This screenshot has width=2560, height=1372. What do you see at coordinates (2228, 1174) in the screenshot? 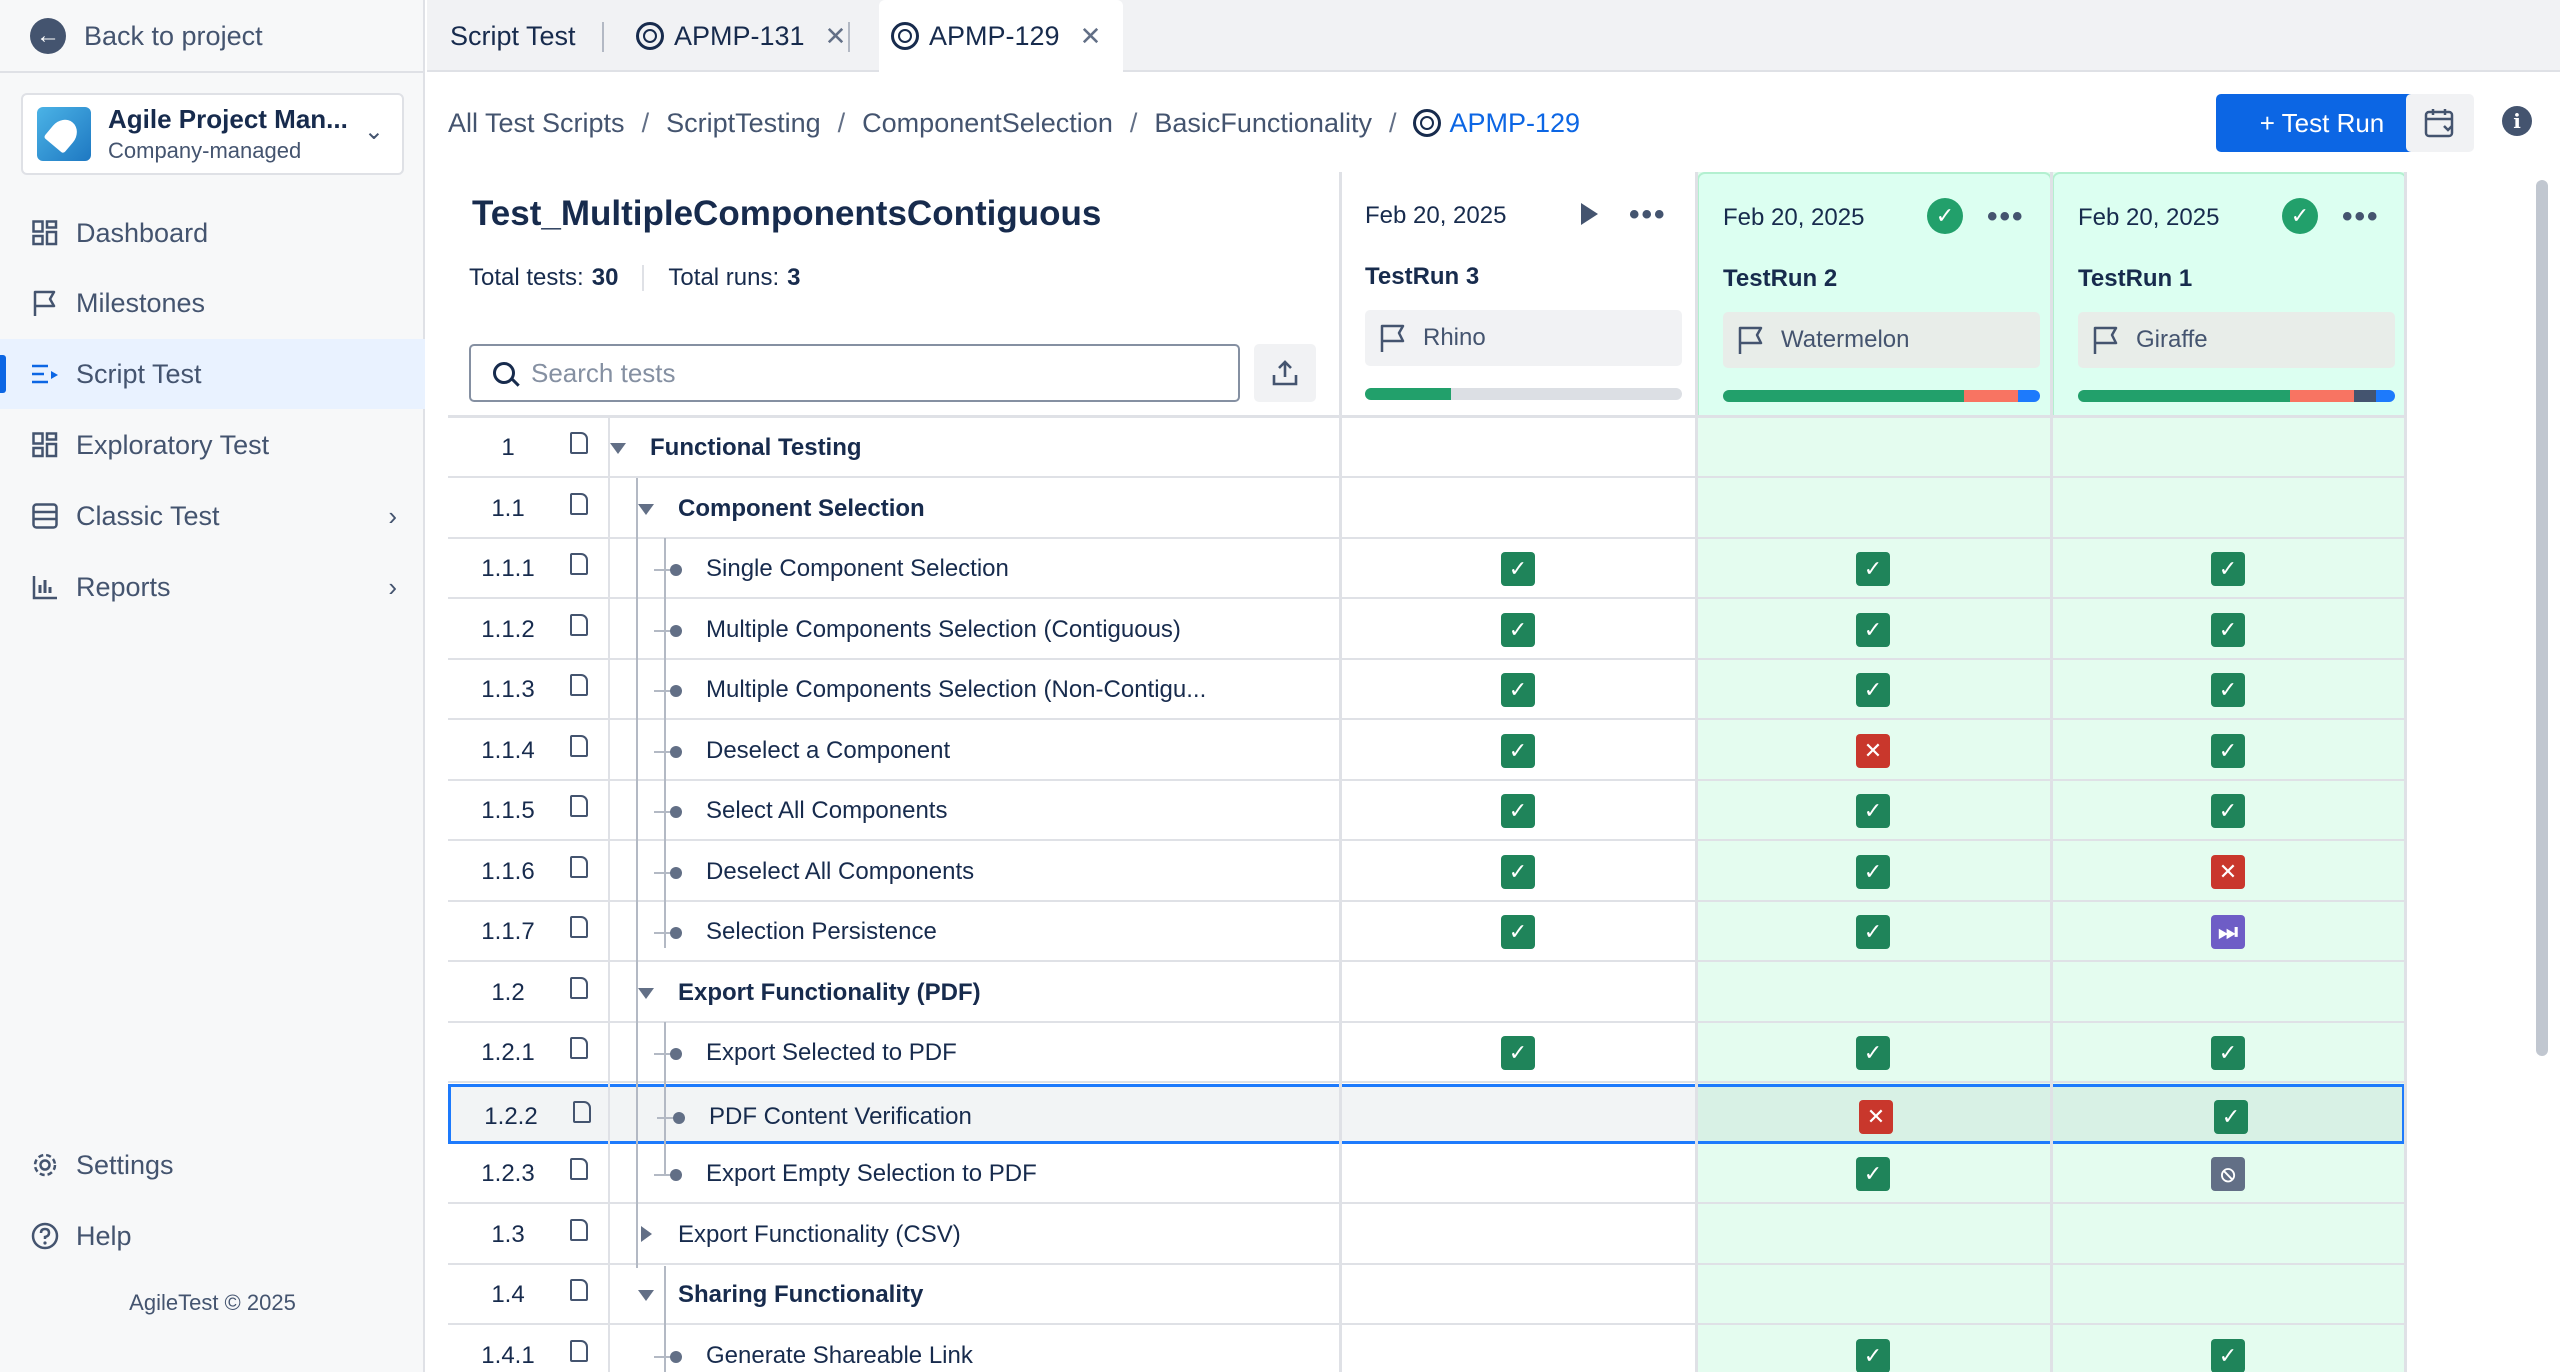
I see `status-block-icon: ⦸` at bounding box center [2228, 1174].